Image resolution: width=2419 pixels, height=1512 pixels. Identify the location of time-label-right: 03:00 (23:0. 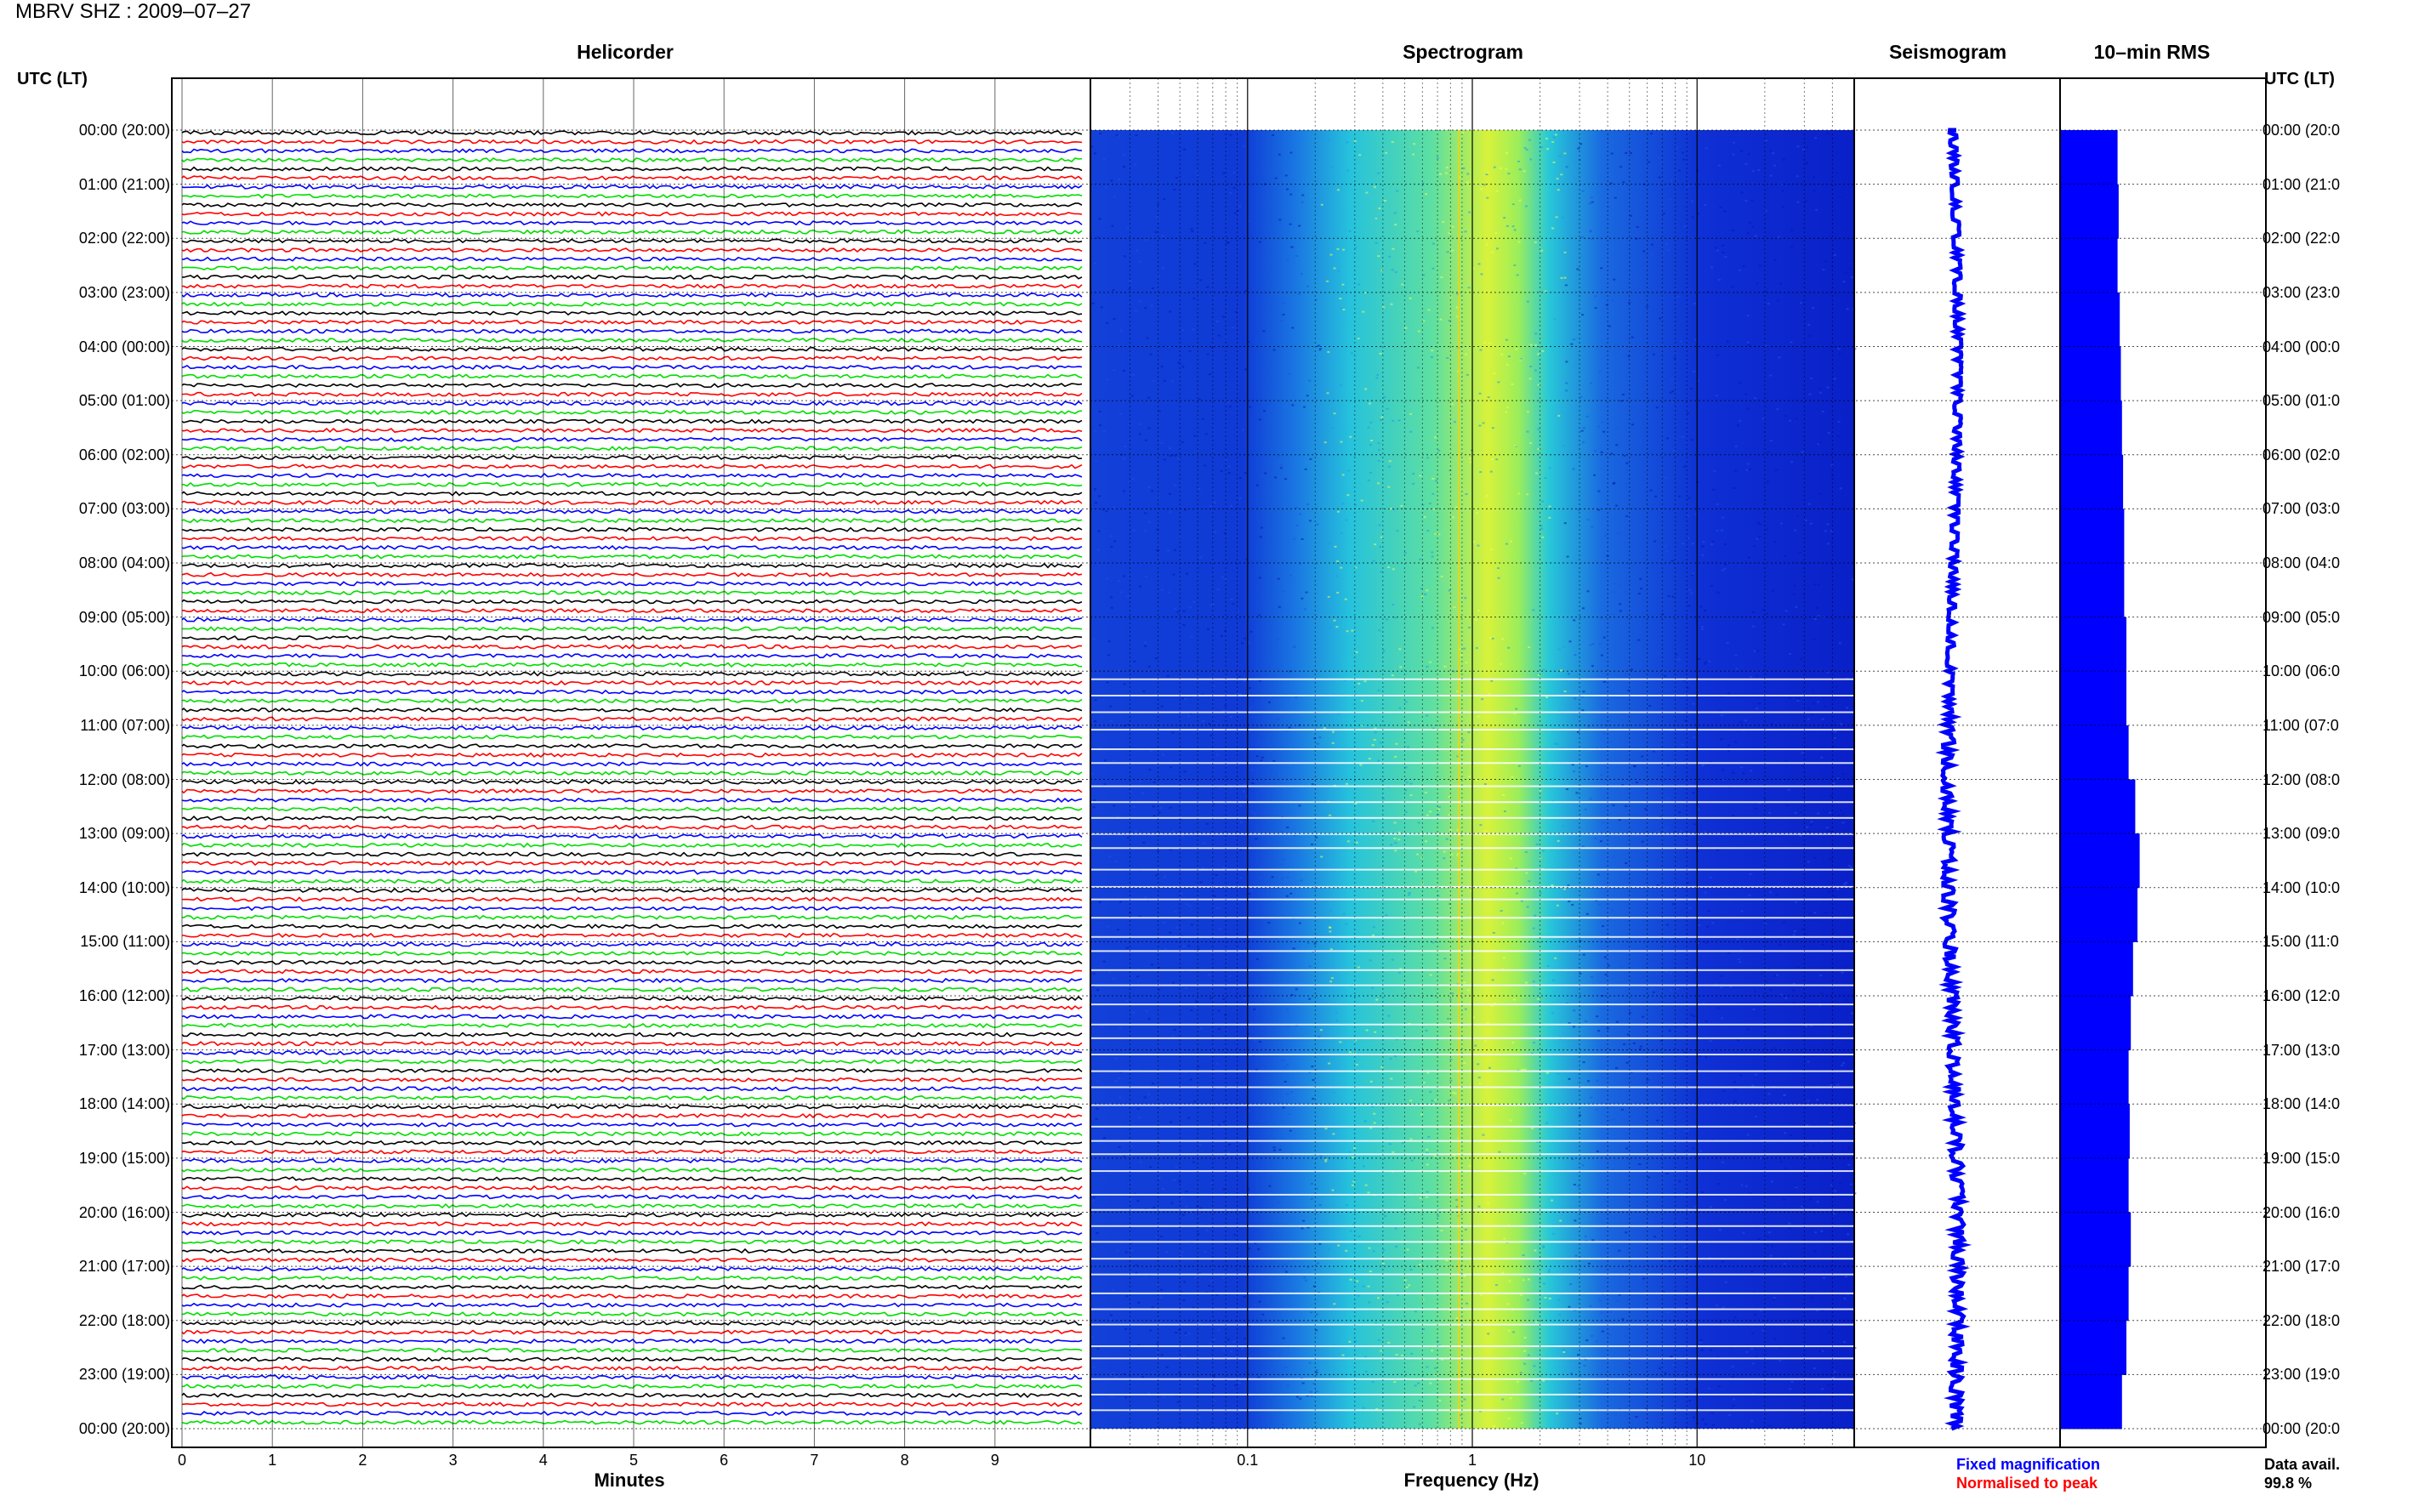
(2301, 292).